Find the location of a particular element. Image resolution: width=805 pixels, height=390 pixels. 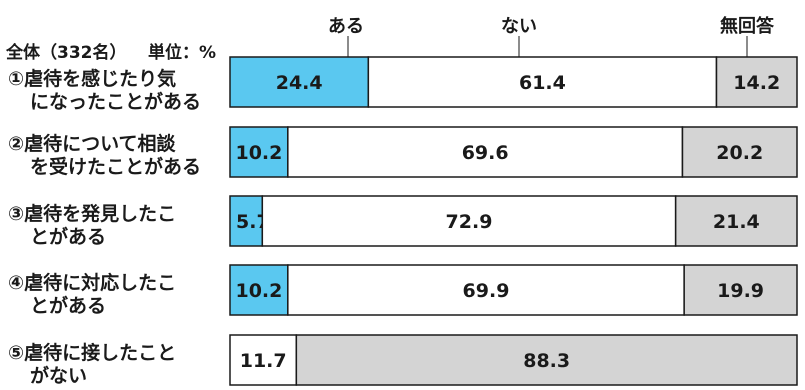

row-label-4-line-2: とがある is located at coordinates (68, 306).